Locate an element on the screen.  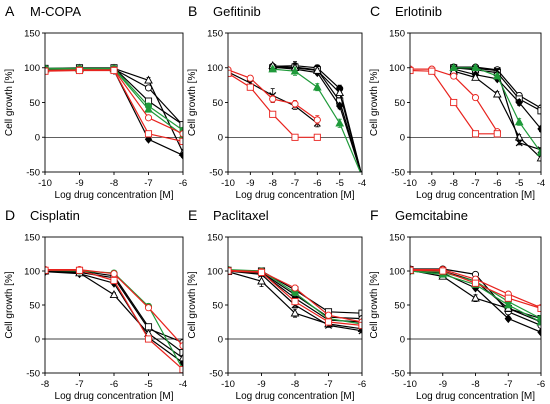
panel-letter: C is located at coordinates (375, 11).